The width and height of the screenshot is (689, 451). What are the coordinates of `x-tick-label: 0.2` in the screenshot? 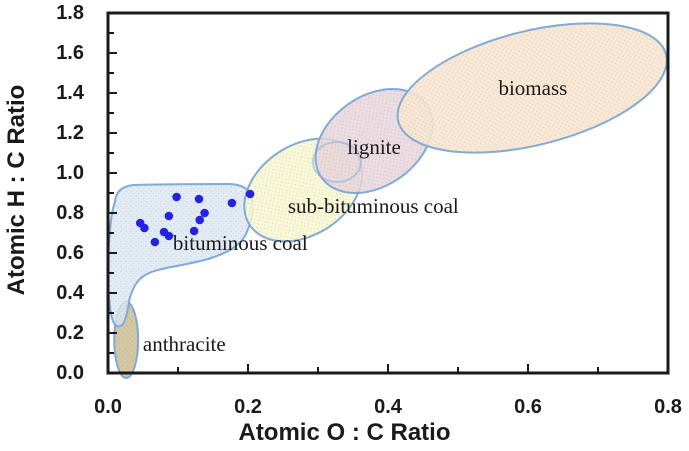 It's located at (248, 407).